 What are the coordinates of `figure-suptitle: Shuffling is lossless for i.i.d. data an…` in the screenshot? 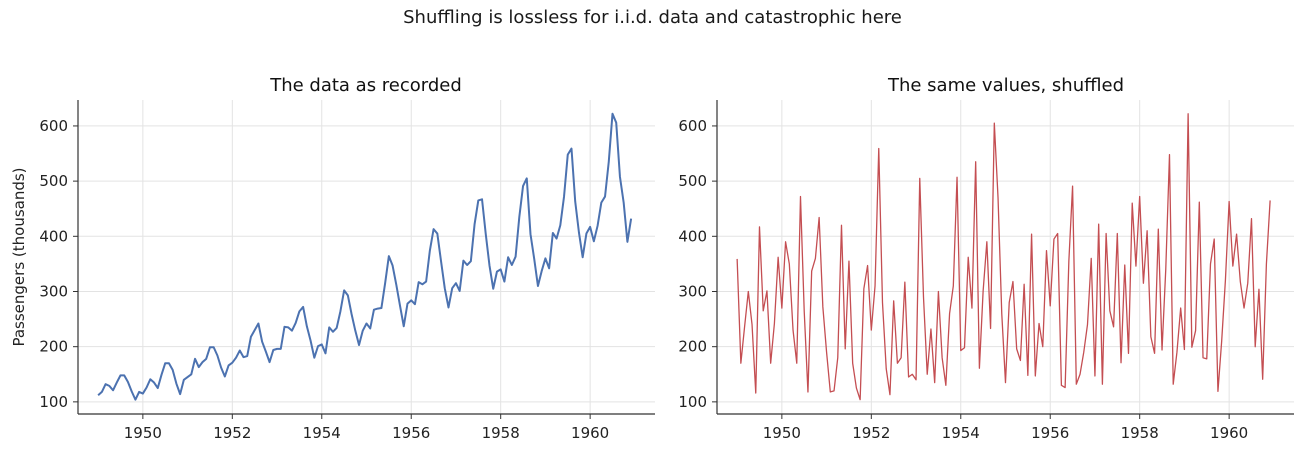 It's located at (652, 17).